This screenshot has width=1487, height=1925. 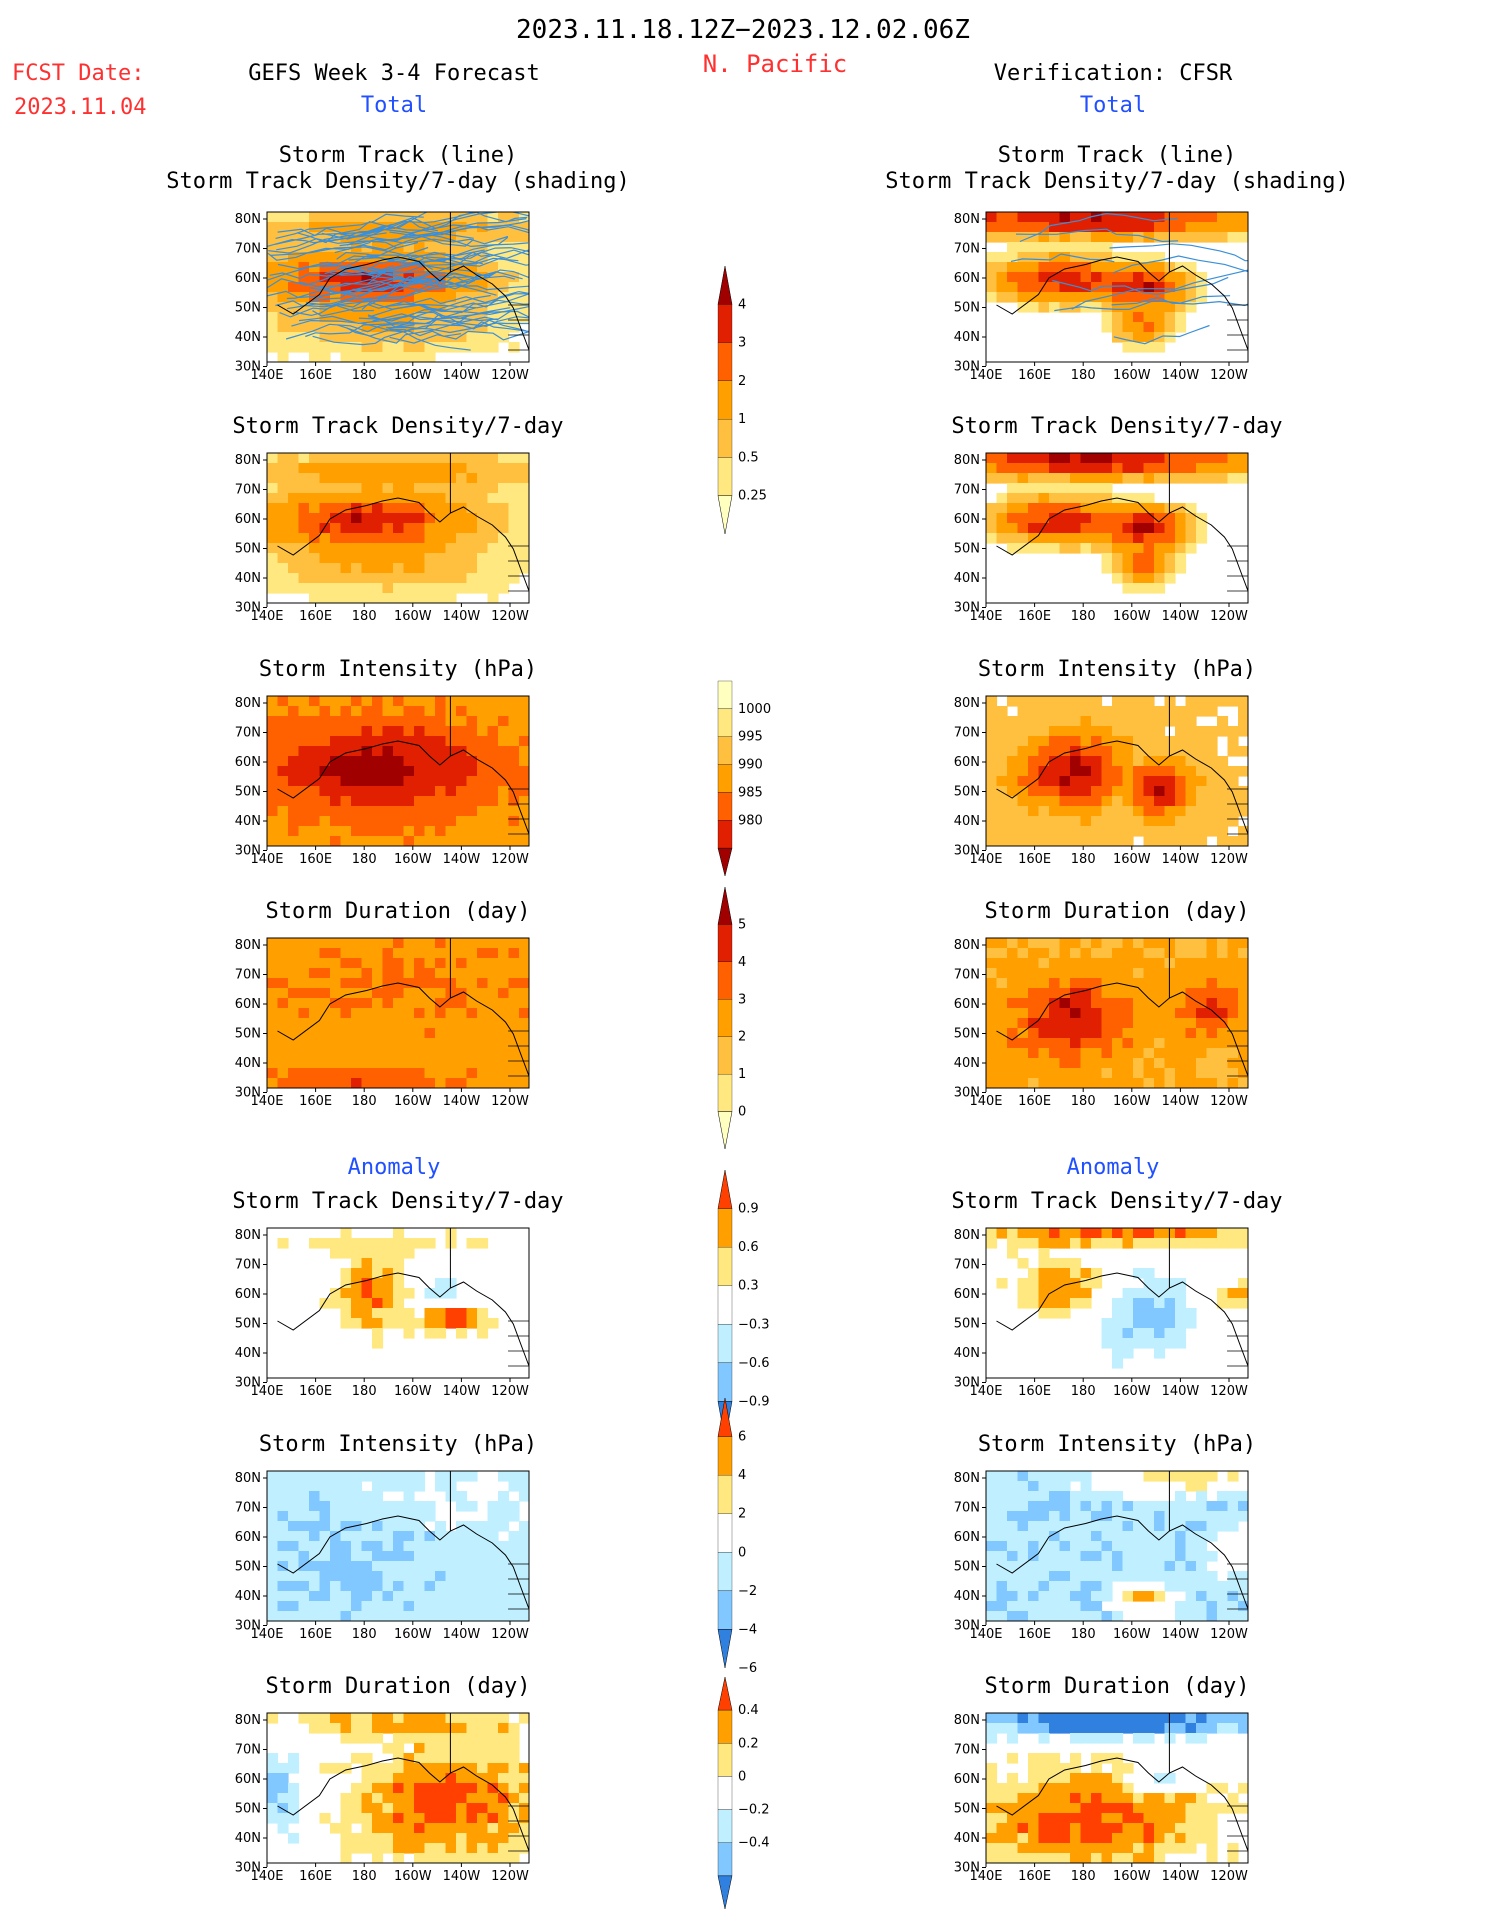 What do you see at coordinates (1117, 181) in the screenshot?
I see `panel-subtitle: Storm Track Density/7-day (shading)` at bounding box center [1117, 181].